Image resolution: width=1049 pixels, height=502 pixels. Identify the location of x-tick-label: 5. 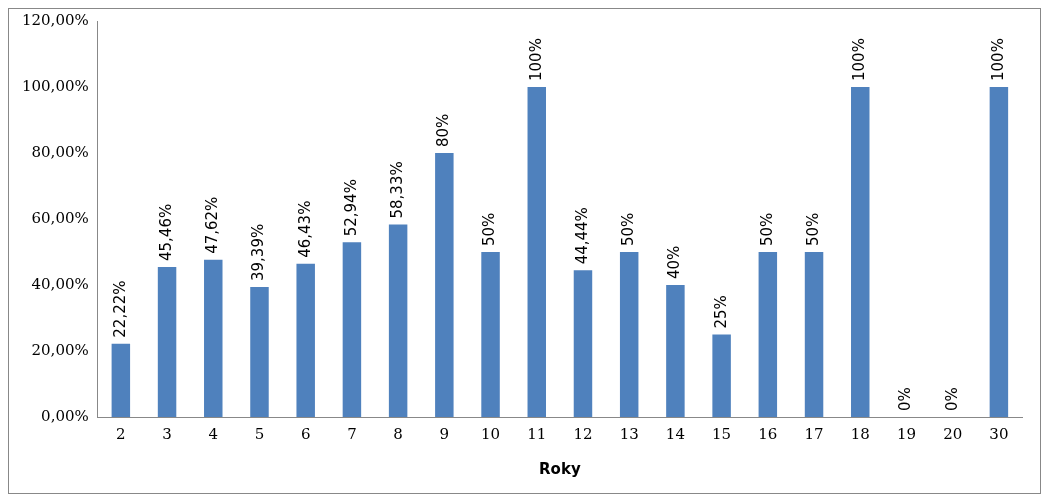
(259, 433).